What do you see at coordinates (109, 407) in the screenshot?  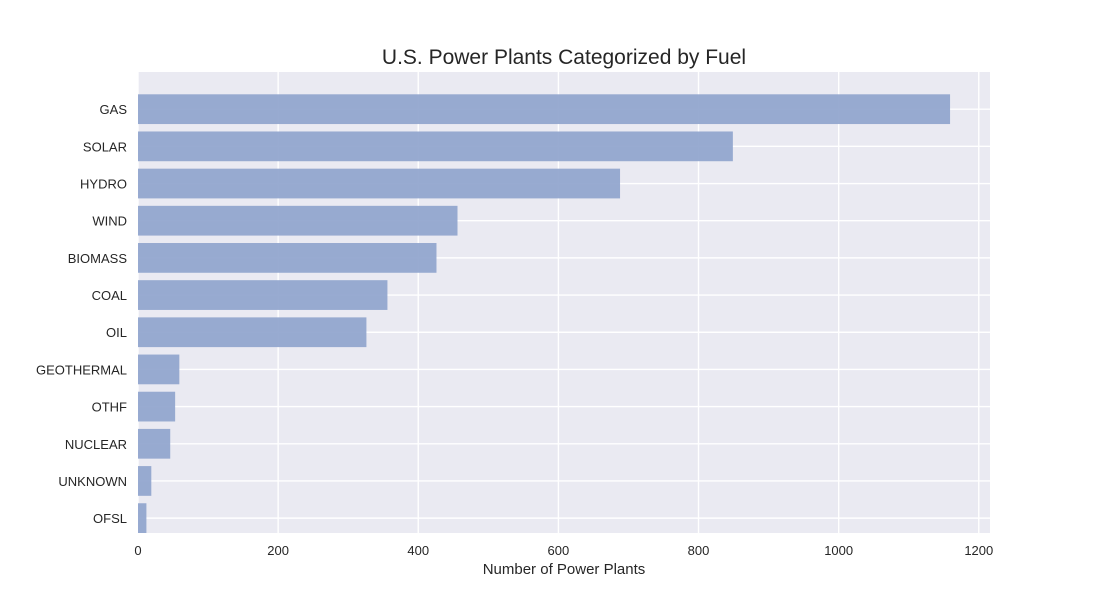 I see `y-tick-label: OTHF` at bounding box center [109, 407].